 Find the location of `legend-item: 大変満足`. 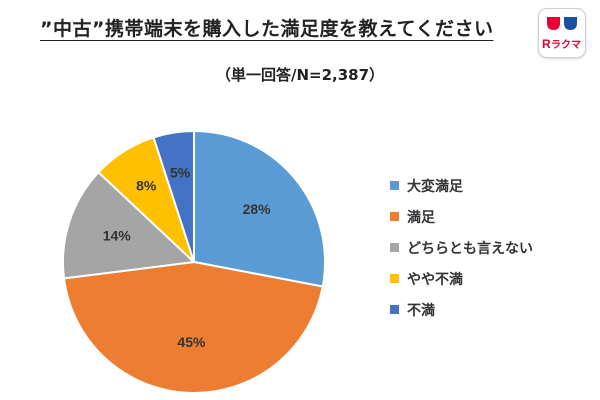

legend-item: 大変満足 is located at coordinates (461, 185).